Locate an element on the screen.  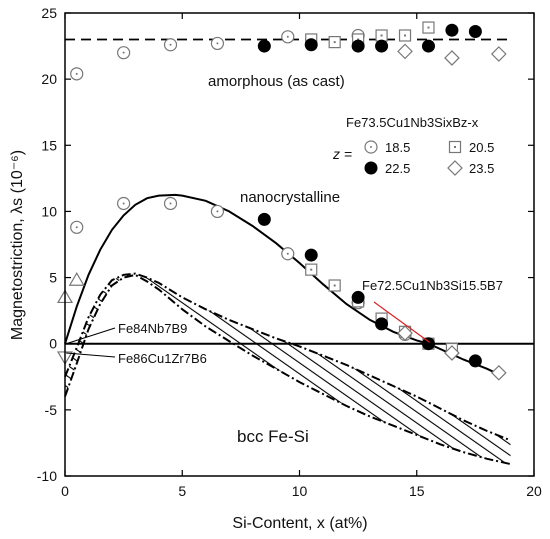
legend: 18.5 20.5 22.5 23.5 is located at coordinates (429, 158).